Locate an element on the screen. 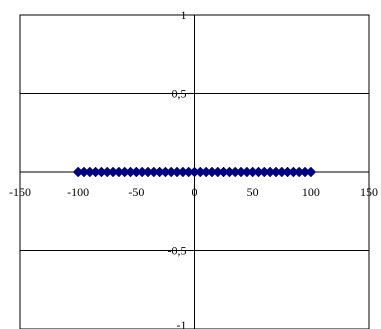 The height and width of the screenshot is (329, 381). y-tick-label: -1 is located at coordinates (182, 323).